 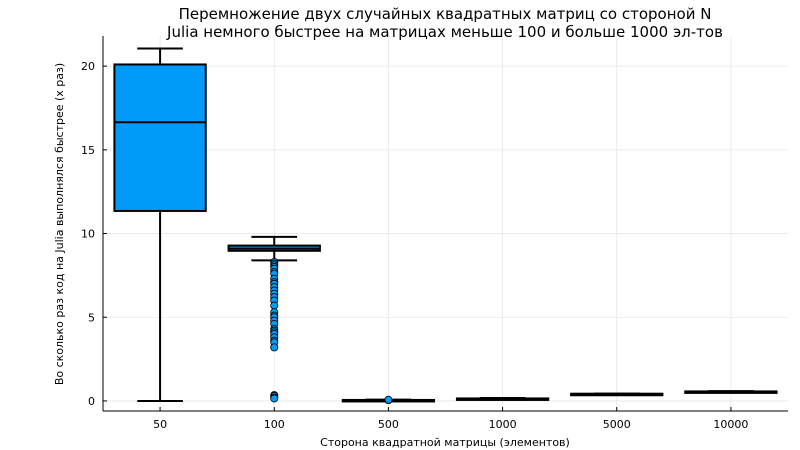 I want to click on x-axis-label: Сторона квадратной матрицы (элементов), so click(x=445, y=442).